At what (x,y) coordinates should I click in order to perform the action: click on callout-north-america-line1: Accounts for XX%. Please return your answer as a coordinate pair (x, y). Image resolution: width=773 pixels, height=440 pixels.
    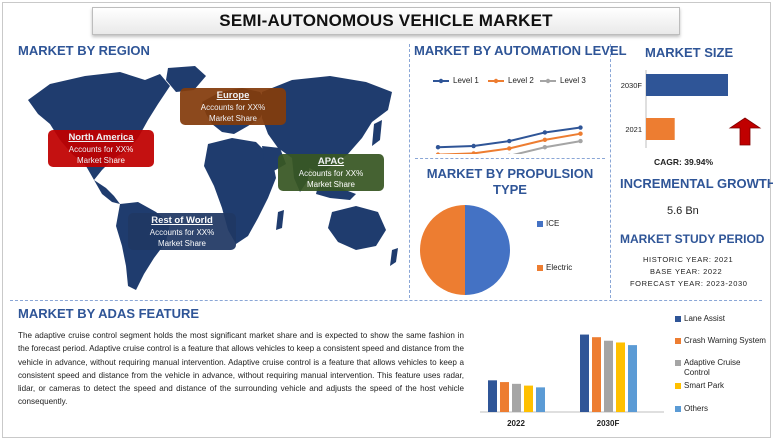
    Looking at the image, I should click on (101, 149).